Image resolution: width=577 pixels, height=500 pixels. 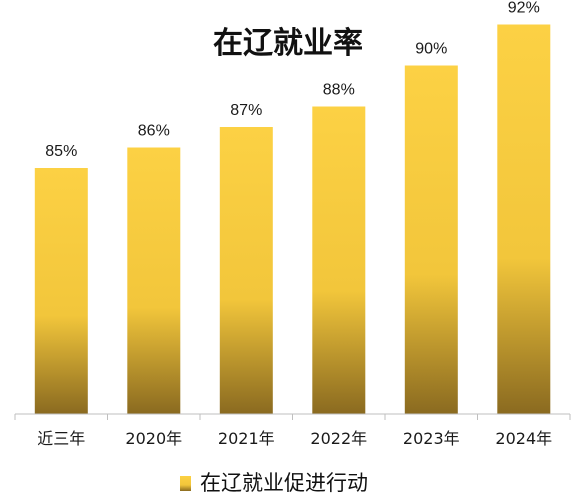 I want to click on data-label-4: 90%, so click(x=431, y=49).